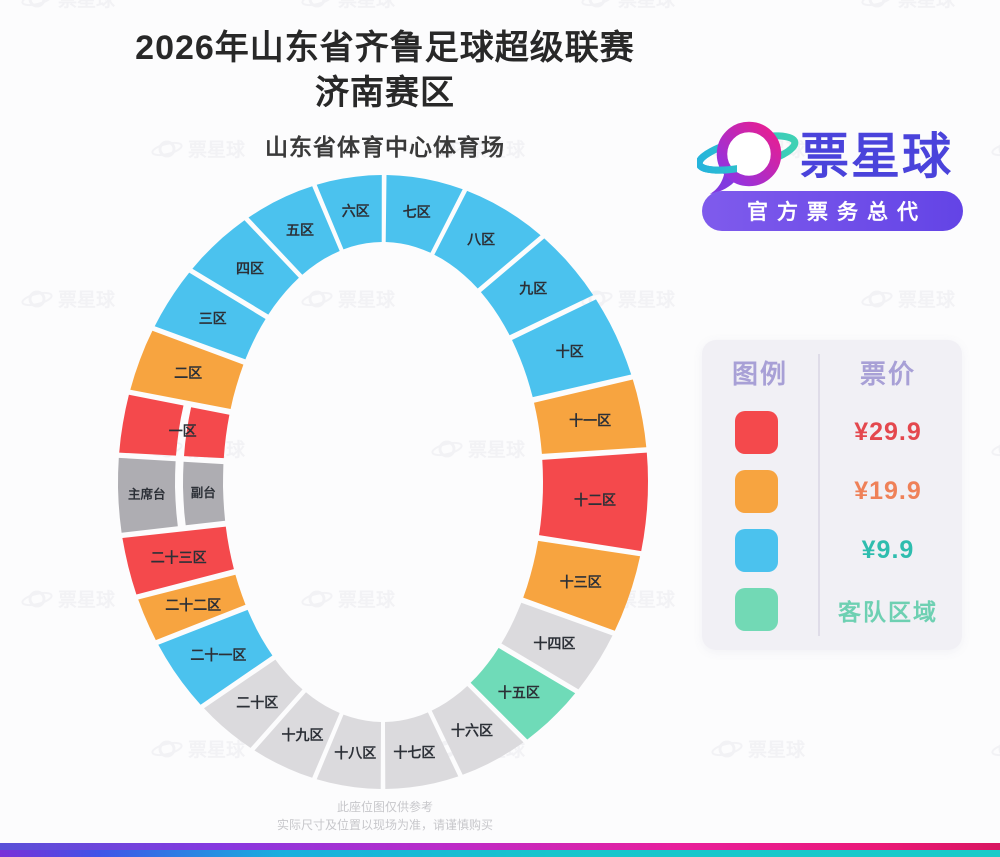 The height and width of the screenshot is (857, 1000). I want to click on section-stage-side, so click(204, 493).